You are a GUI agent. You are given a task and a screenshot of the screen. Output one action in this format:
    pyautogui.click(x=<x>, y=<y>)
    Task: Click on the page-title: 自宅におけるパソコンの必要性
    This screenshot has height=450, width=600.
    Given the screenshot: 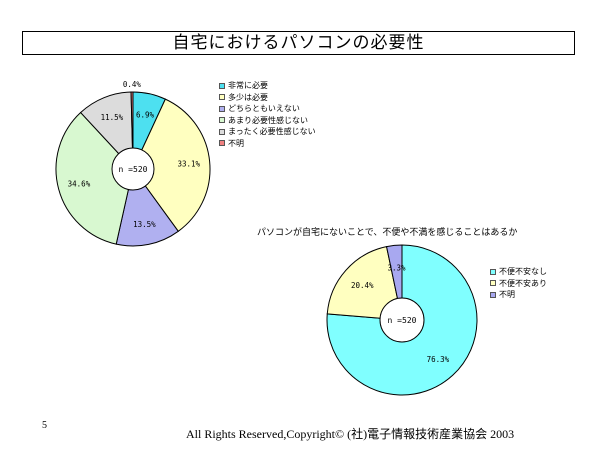 What is the action you would take?
    pyautogui.click(x=298, y=43)
    